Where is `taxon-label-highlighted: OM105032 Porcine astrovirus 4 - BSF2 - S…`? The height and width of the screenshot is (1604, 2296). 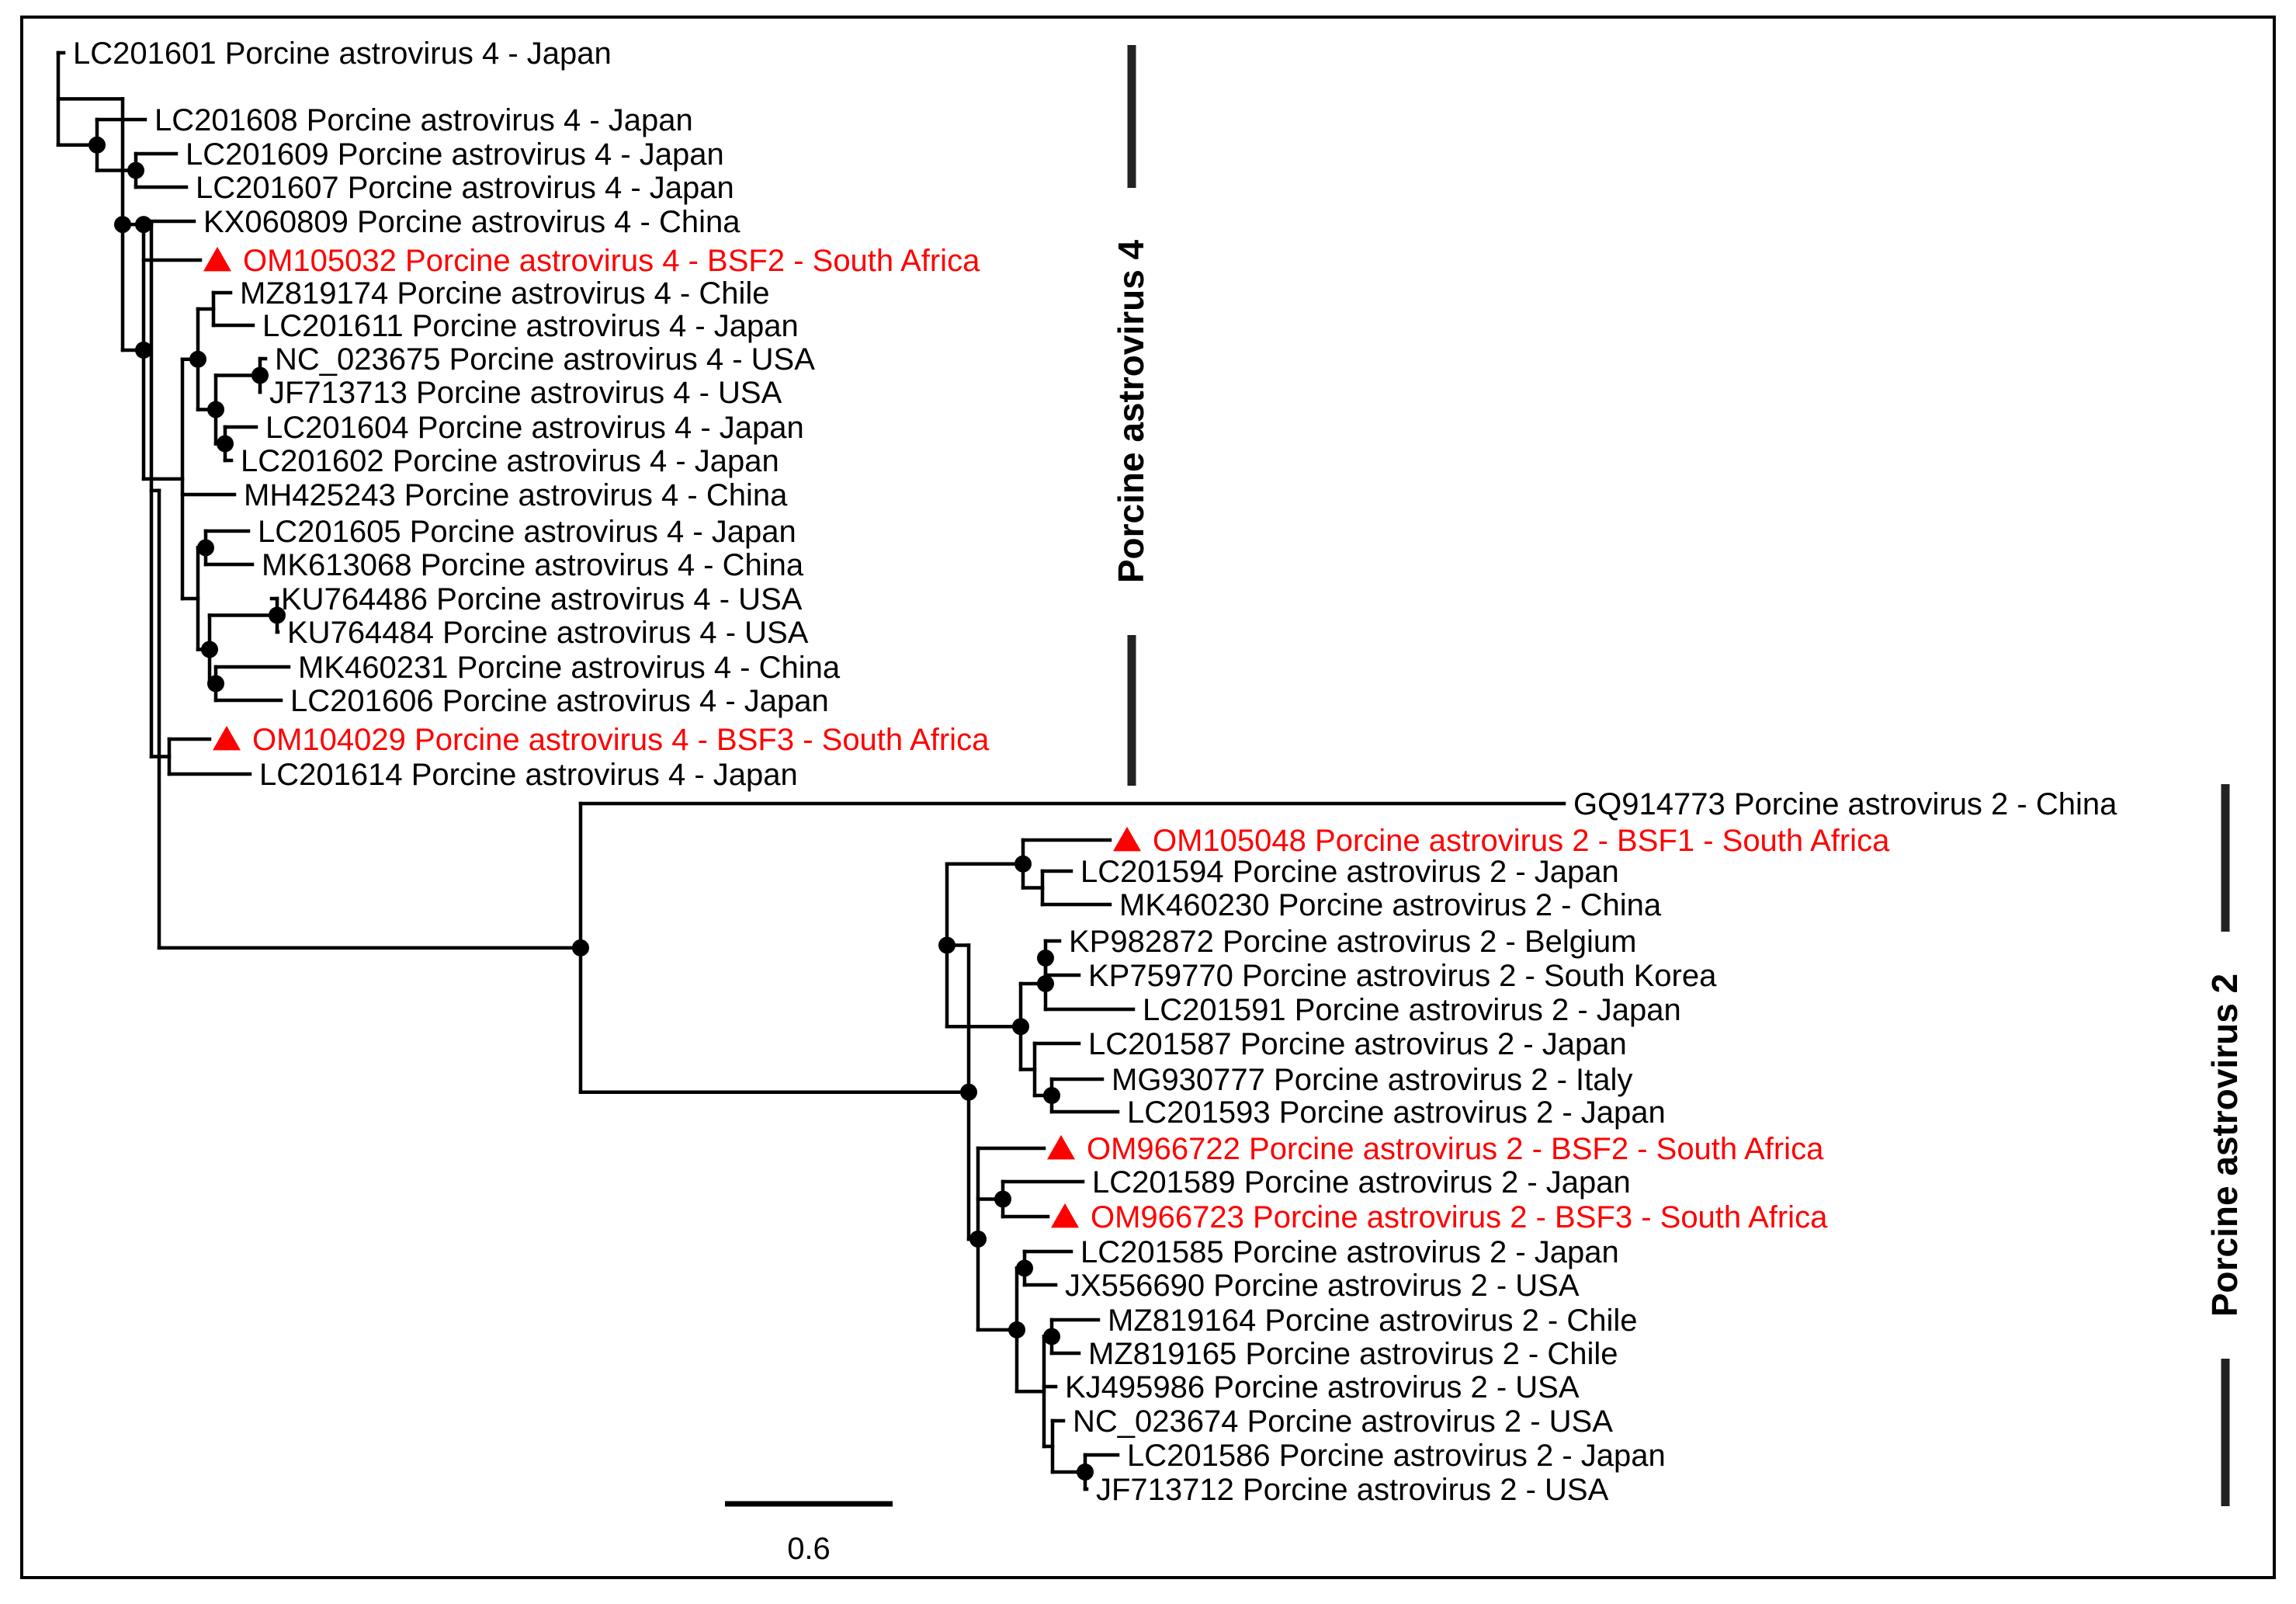 taxon-label-highlighted: OM105032 Porcine astrovirus 4 - BSF2 - S… is located at coordinates (611, 261).